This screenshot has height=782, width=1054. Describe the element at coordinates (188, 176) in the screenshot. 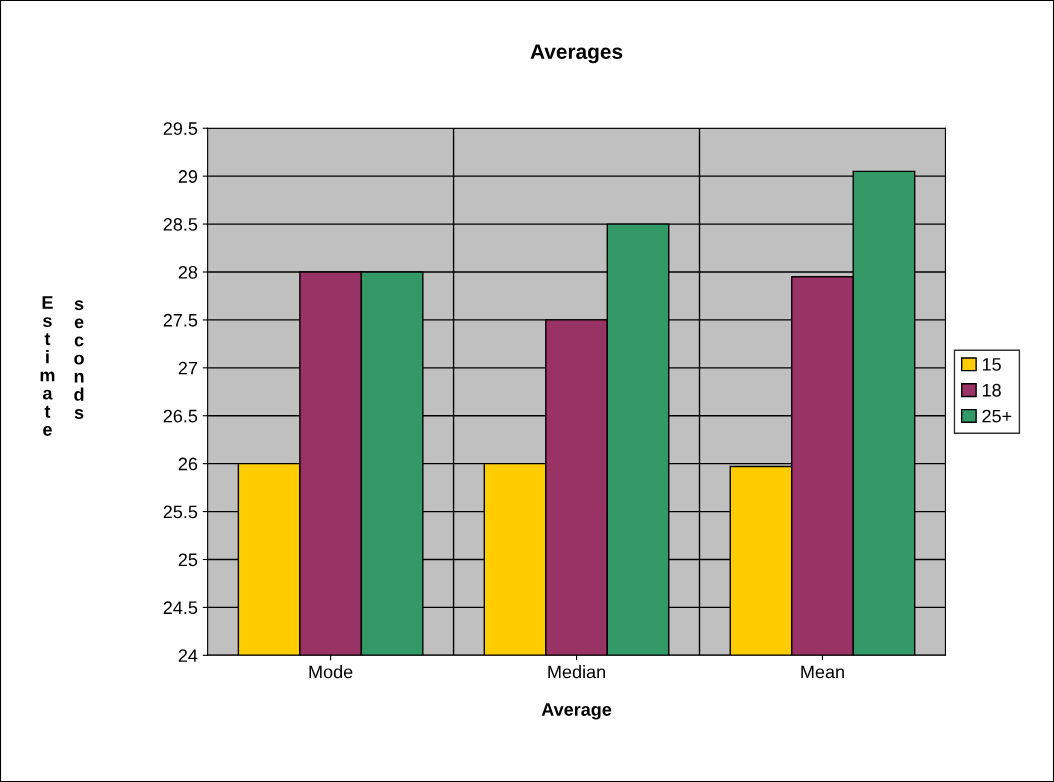

I see `y-tick-label: 29` at that location.